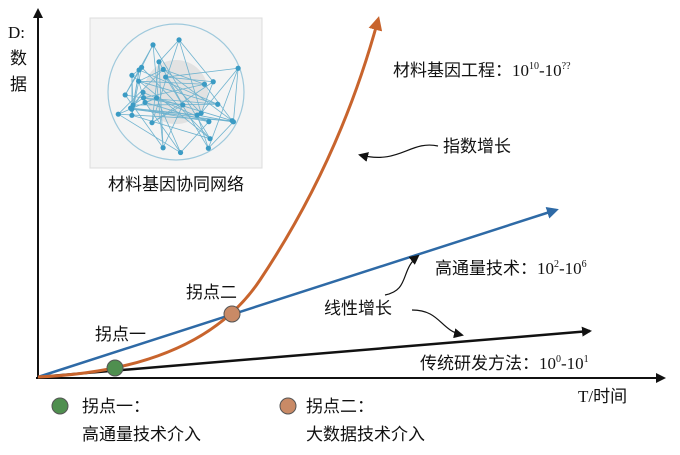 The image size is (680, 455). I want to click on network-caption: 材料基因协同网络, so click(176, 184).